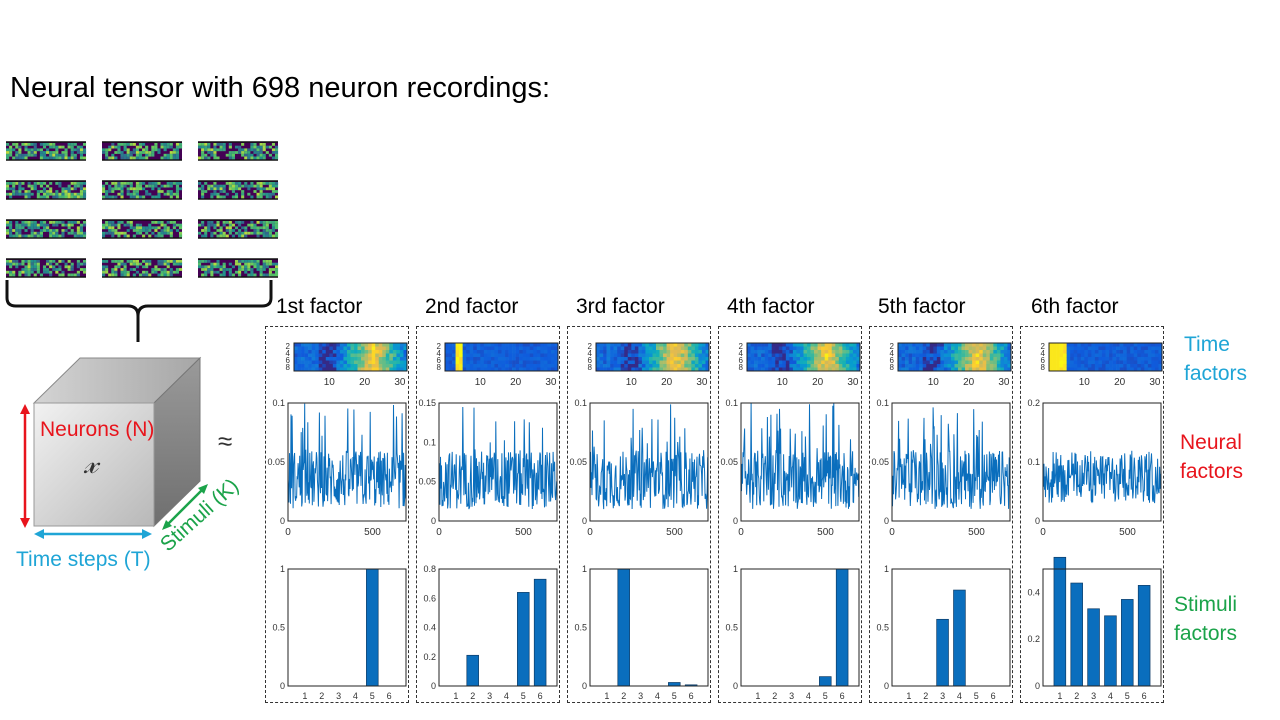  Describe the element at coordinates (97, 429) in the screenshot. I see `neurons-label: Neurons (N)` at that location.